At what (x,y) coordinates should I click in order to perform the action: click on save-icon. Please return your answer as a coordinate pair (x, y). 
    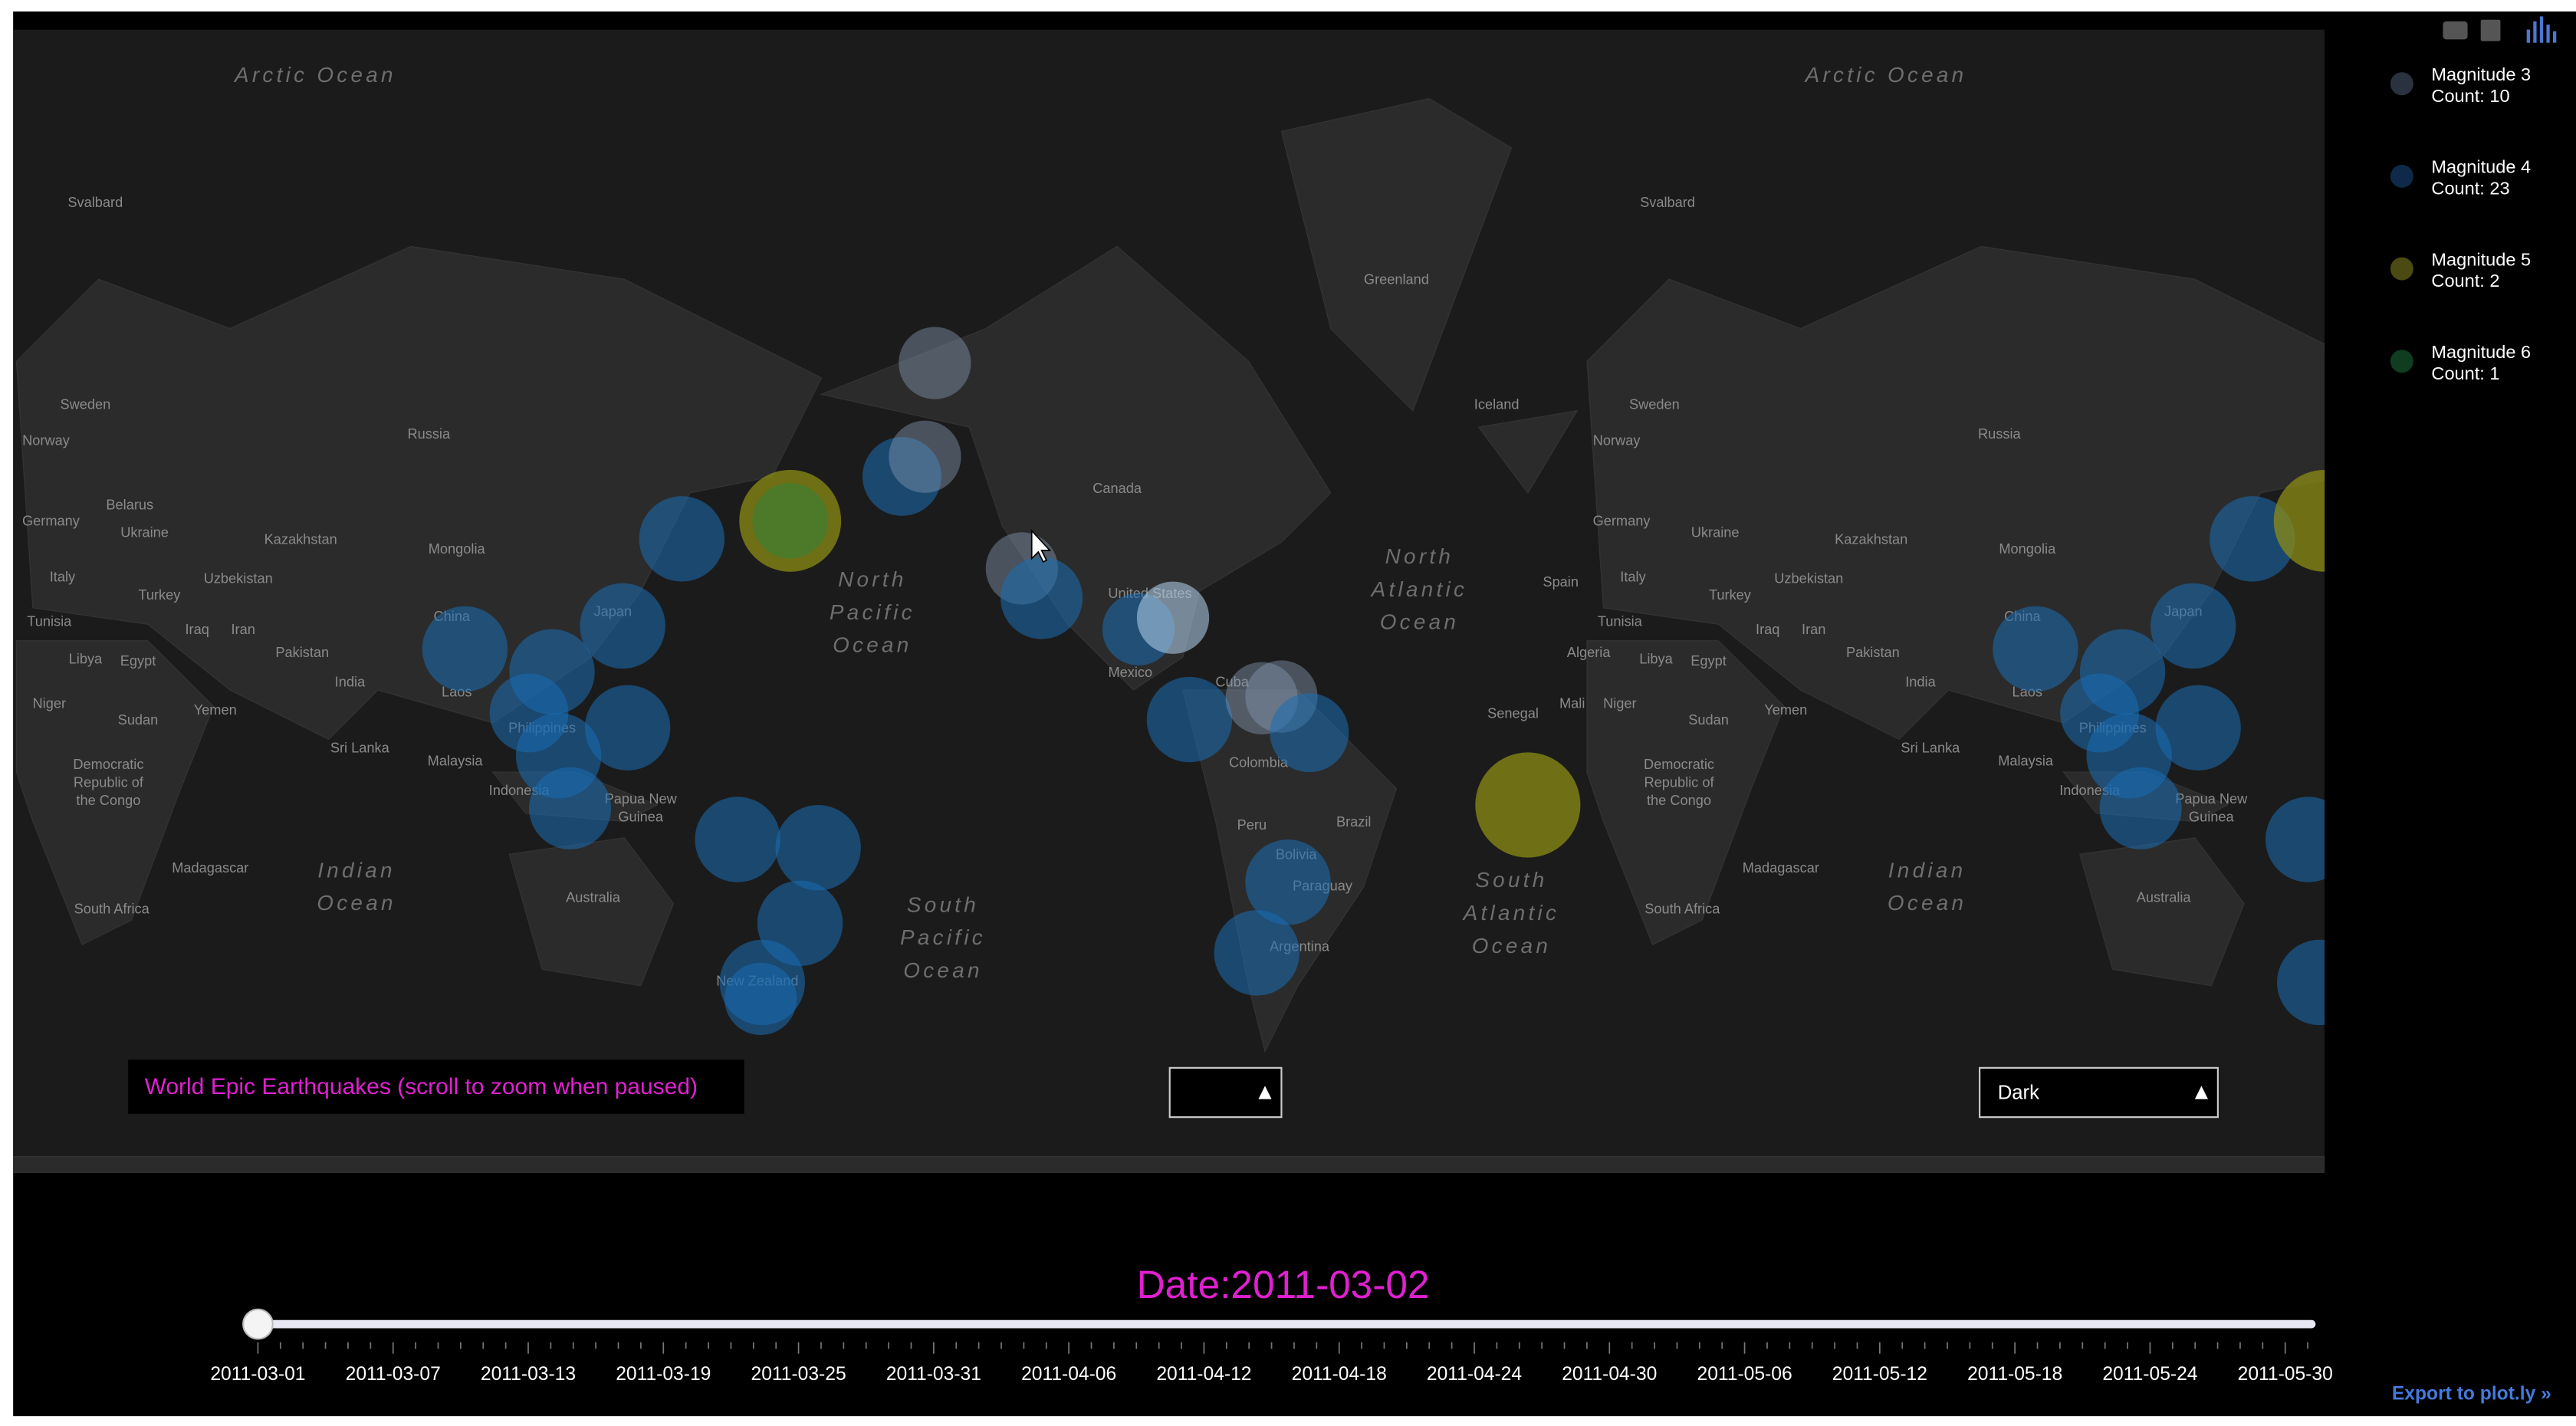
    Looking at the image, I should click on (2491, 30).